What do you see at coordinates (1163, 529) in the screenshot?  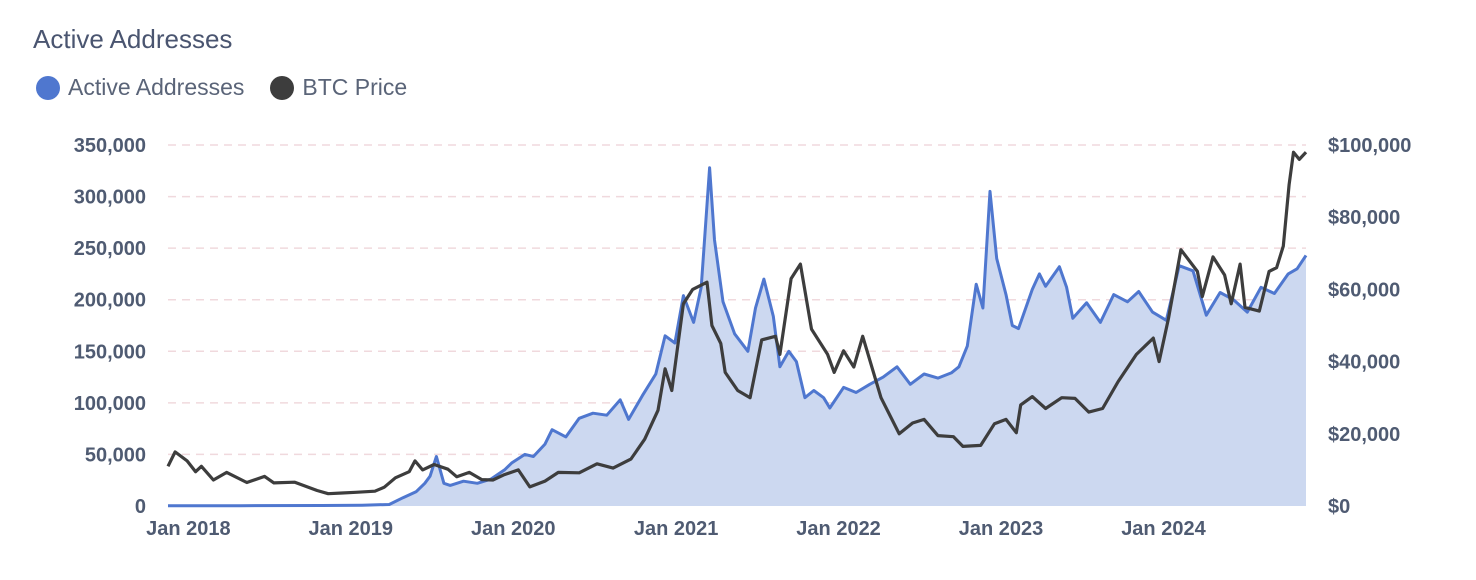 I see `x-tick-label: Jan 2024` at bounding box center [1163, 529].